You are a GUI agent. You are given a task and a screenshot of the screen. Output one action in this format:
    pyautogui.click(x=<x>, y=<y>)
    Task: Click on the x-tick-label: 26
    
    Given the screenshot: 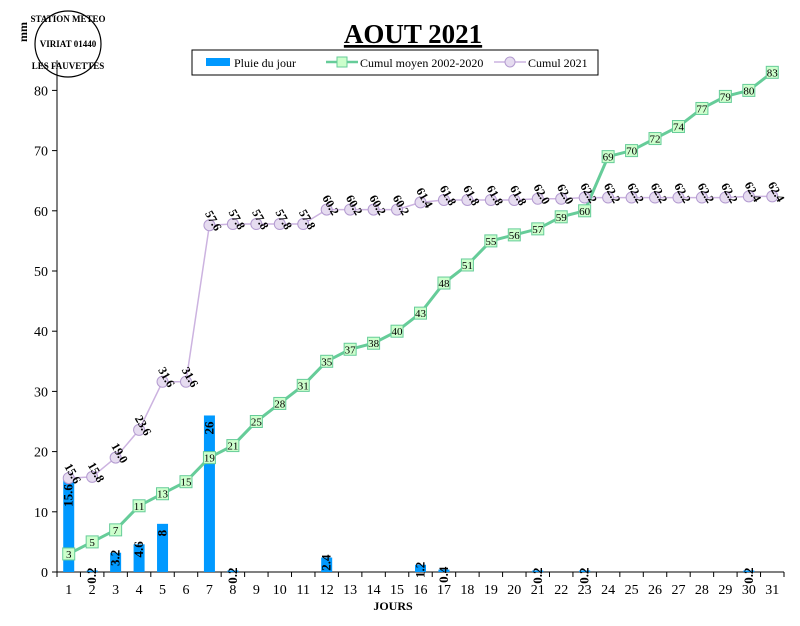 What is the action you would take?
    pyautogui.click(x=655, y=590)
    